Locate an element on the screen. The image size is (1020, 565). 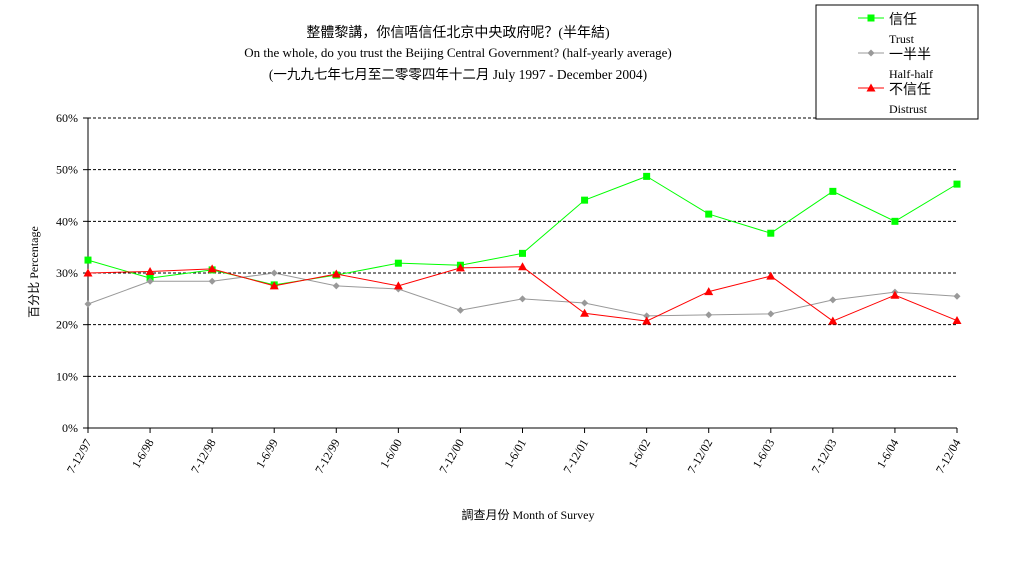
x-tick-label: 1-6/03 is located at coordinates (764, 454).